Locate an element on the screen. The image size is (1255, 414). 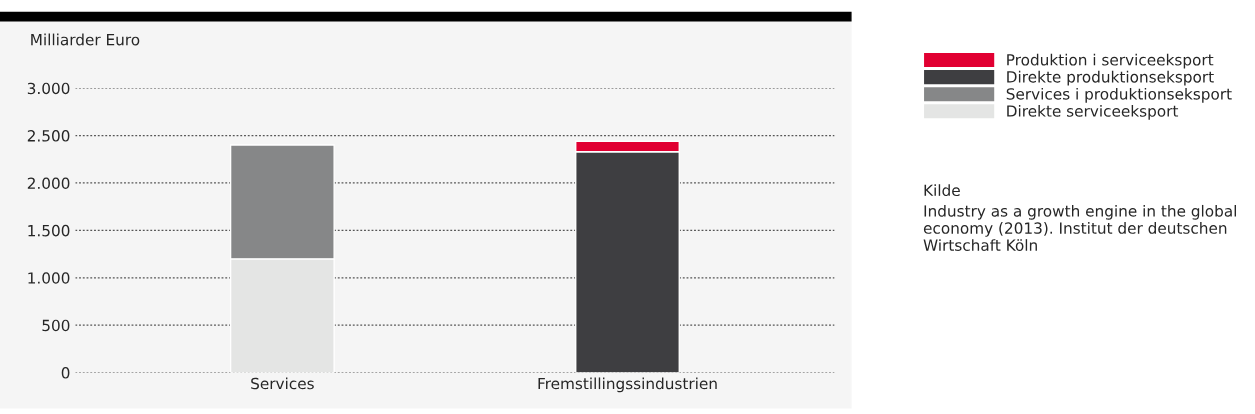
y-tick-label: 0 is located at coordinates (65, 373).